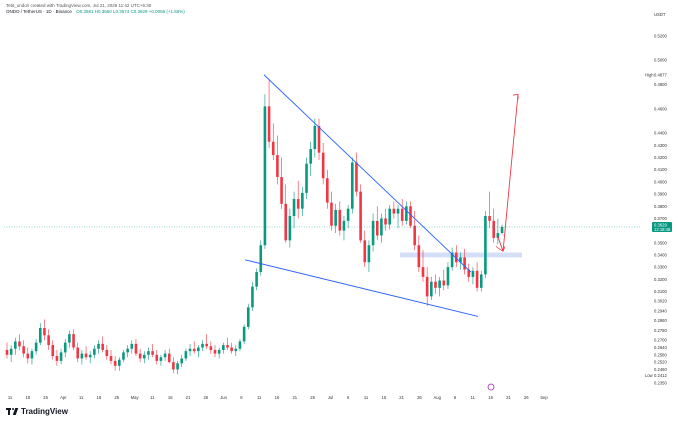 The width and height of the screenshot is (680, 422). I want to click on symbol-label: ONDO / TetherUS · 1D · Binance, so click(39, 11).